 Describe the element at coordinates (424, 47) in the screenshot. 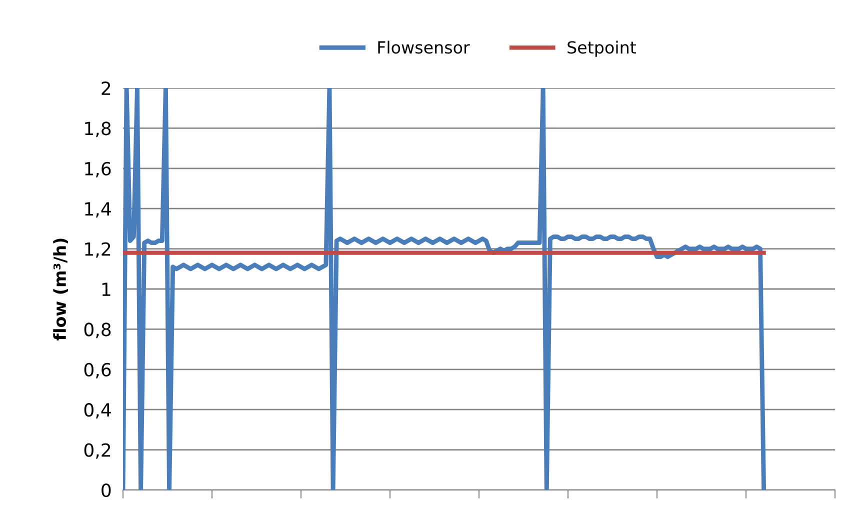

I see `legend-label: Flowsensor` at that location.